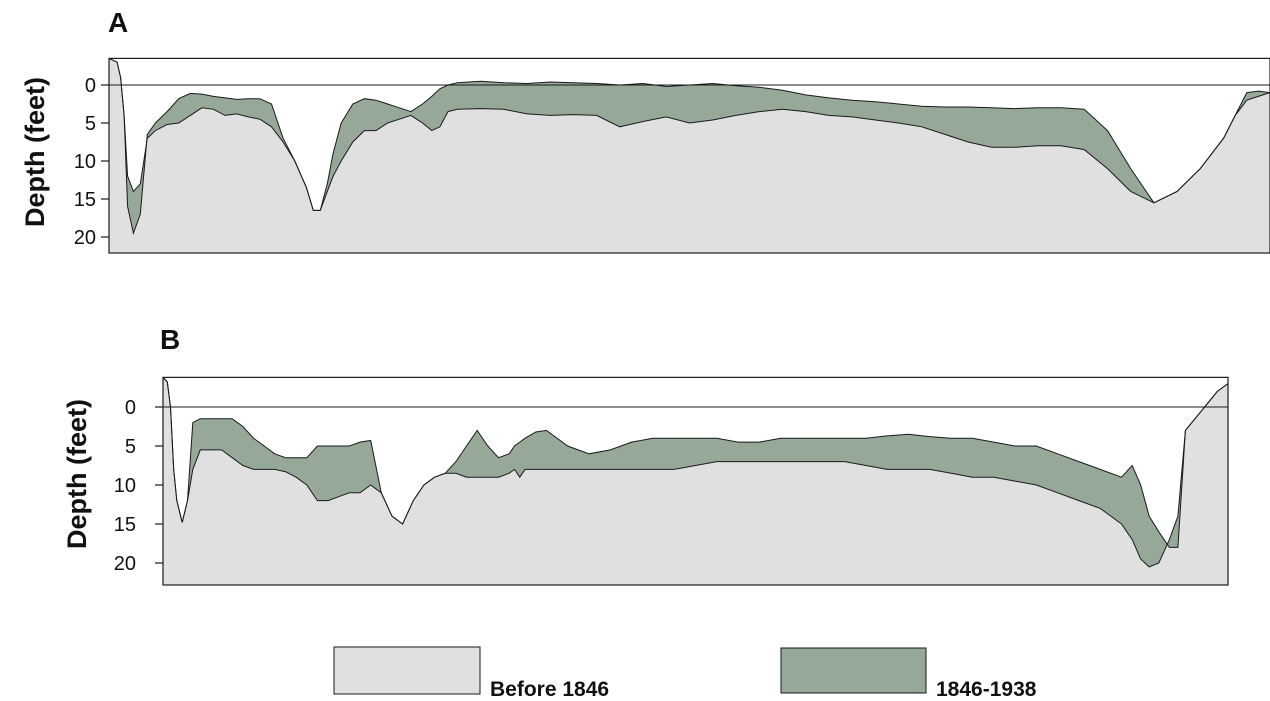 This screenshot has height=701, width=1270. I want to click on legend-swatch-1846-1938, so click(853, 670).